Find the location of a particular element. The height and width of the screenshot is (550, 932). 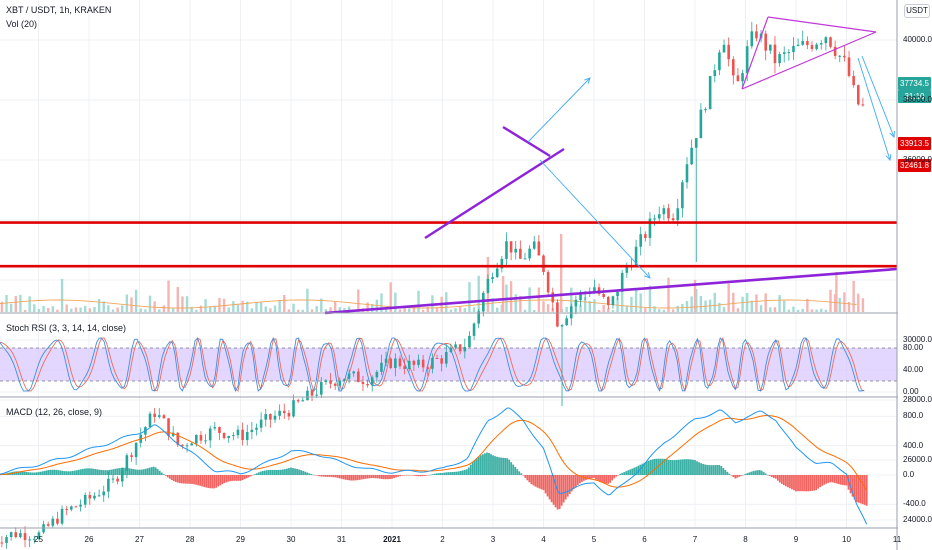

y-tick-label: 0.00 is located at coordinates (911, 391).